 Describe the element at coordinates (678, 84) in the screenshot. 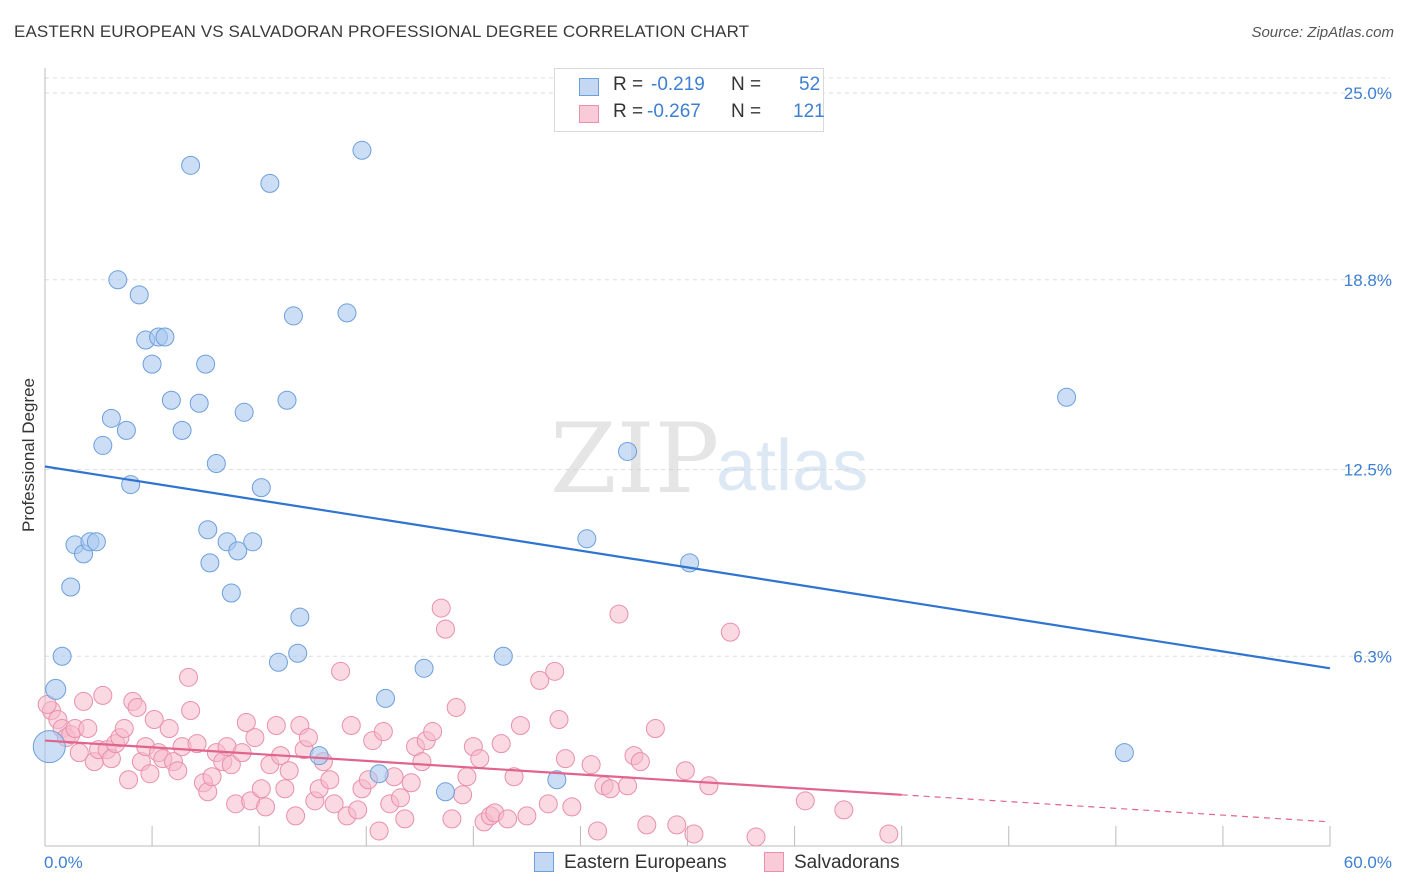

I see `legend-r-value-eastern: -0.219` at that location.